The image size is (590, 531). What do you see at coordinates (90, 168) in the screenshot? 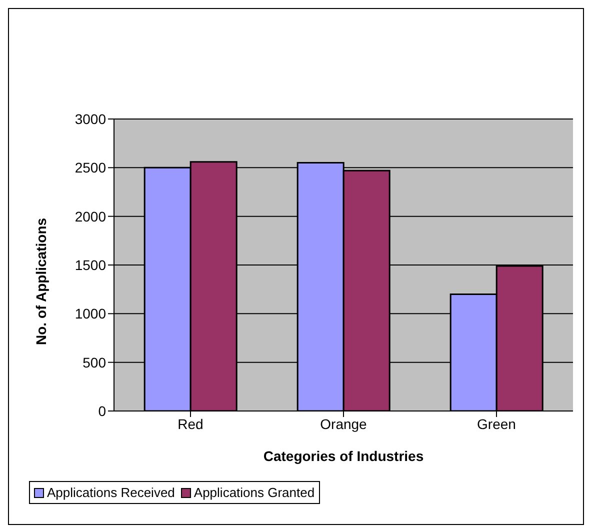
I see `y-tick-label: 2500` at bounding box center [90, 168].